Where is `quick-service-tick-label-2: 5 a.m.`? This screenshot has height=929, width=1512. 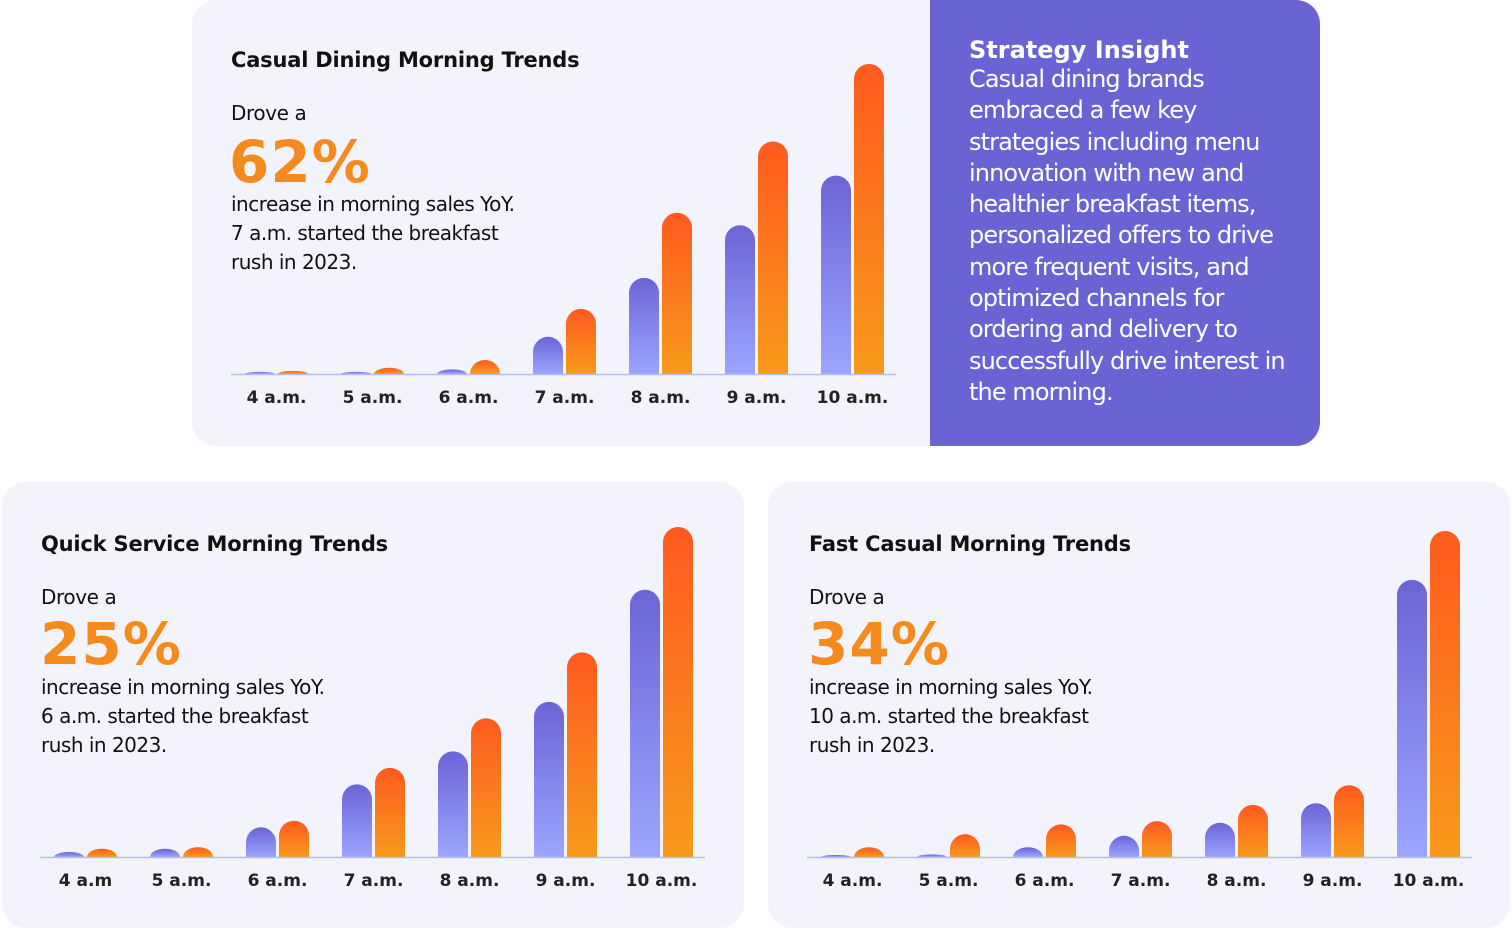
quick-service-tick-label-2: 5 a.m. is located at coordinates (182, 881).